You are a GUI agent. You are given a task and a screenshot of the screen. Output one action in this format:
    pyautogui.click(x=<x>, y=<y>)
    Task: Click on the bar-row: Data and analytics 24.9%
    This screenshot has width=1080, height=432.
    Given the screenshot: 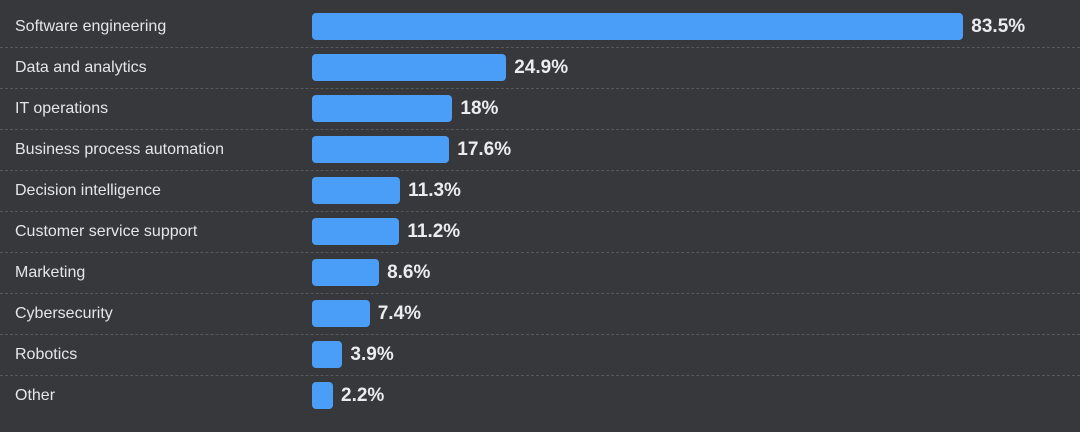 What is the action you would take?
    pyautogui.click(x=540, y=68)
    